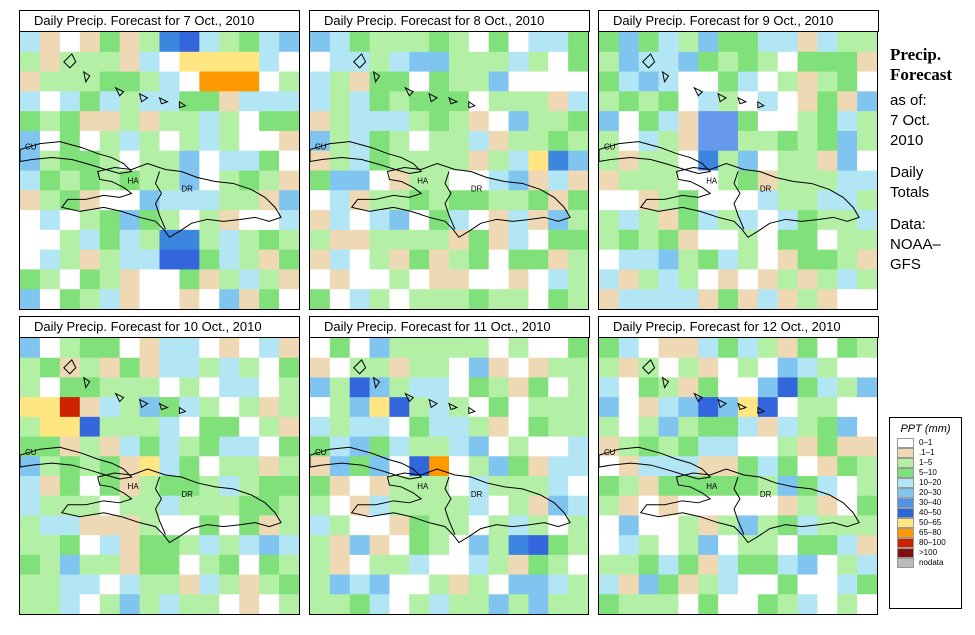 The height and width of the screenshot is (635, 975). What do you see at coordinates (932, 542) in the screenshot?
I see `legend-label: 80–100` at bounding box center [932, 542].